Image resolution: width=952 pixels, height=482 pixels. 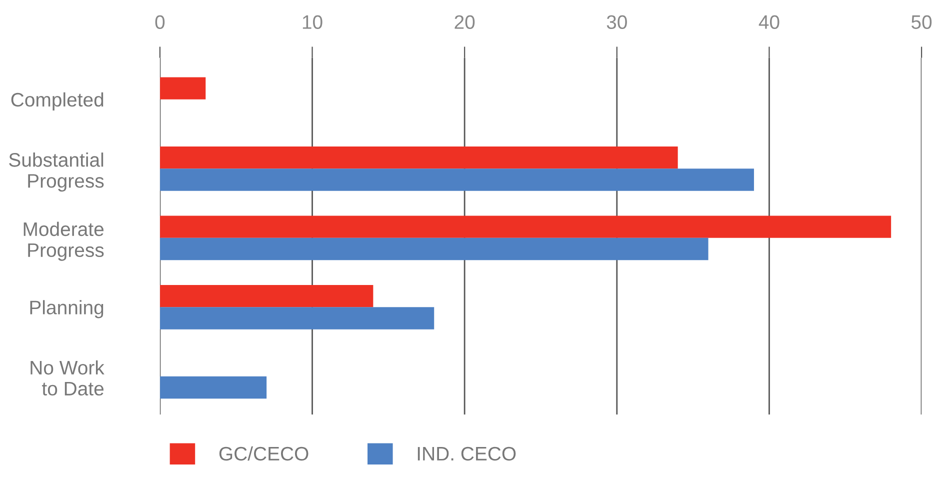 I want to click on x-tick-label: 50, so click(x=922, y=22).